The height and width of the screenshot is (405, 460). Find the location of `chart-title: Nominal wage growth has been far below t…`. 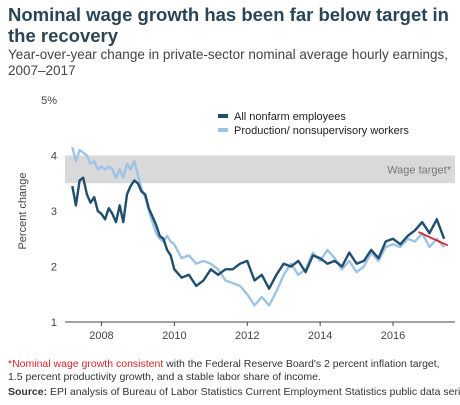

chart-title: Nominal wage growth has been far below t… is located at coordinates (228, 25).